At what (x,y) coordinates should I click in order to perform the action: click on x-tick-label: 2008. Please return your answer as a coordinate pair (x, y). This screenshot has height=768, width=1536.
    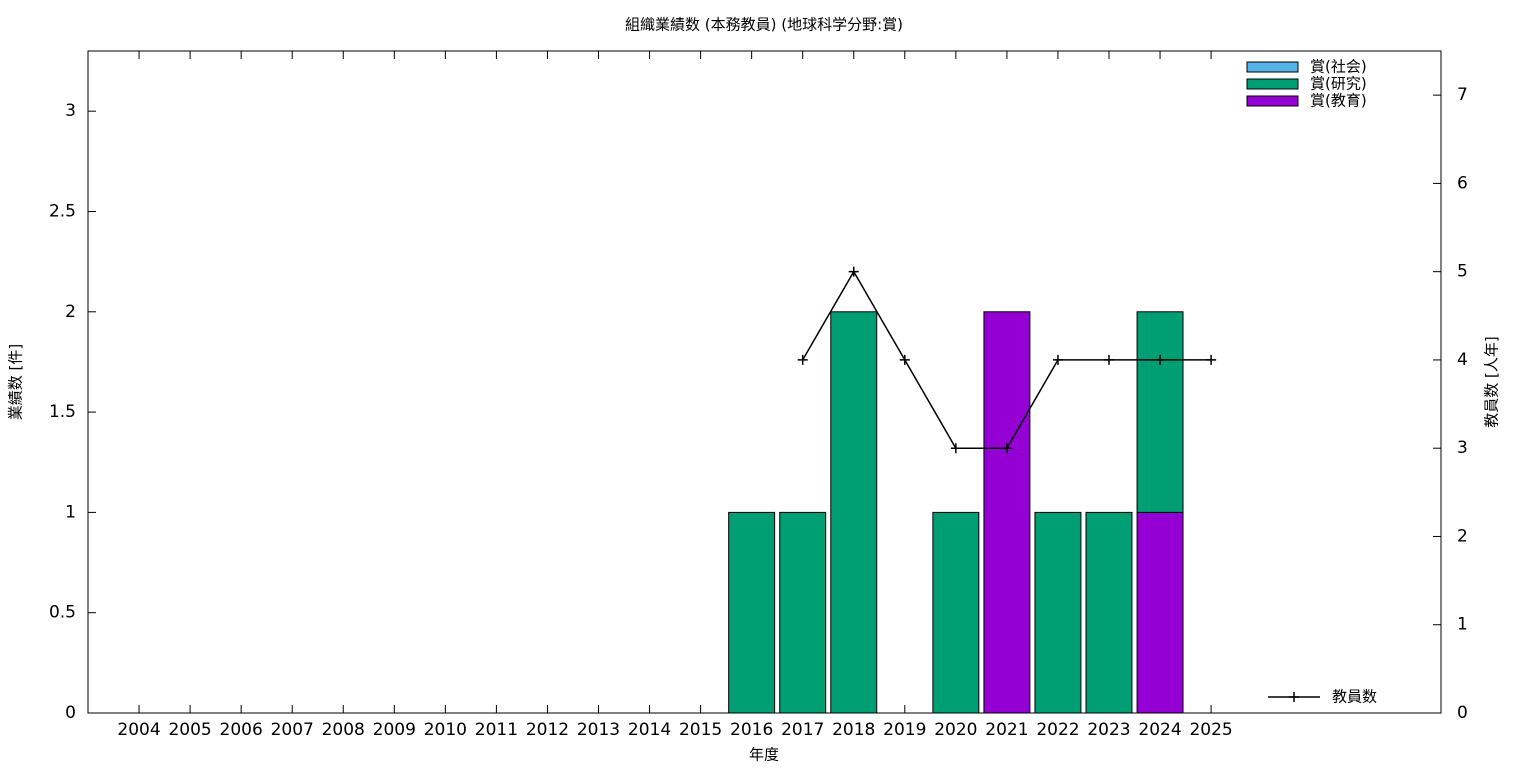
    Looking at the image, I should click on (343, 730).